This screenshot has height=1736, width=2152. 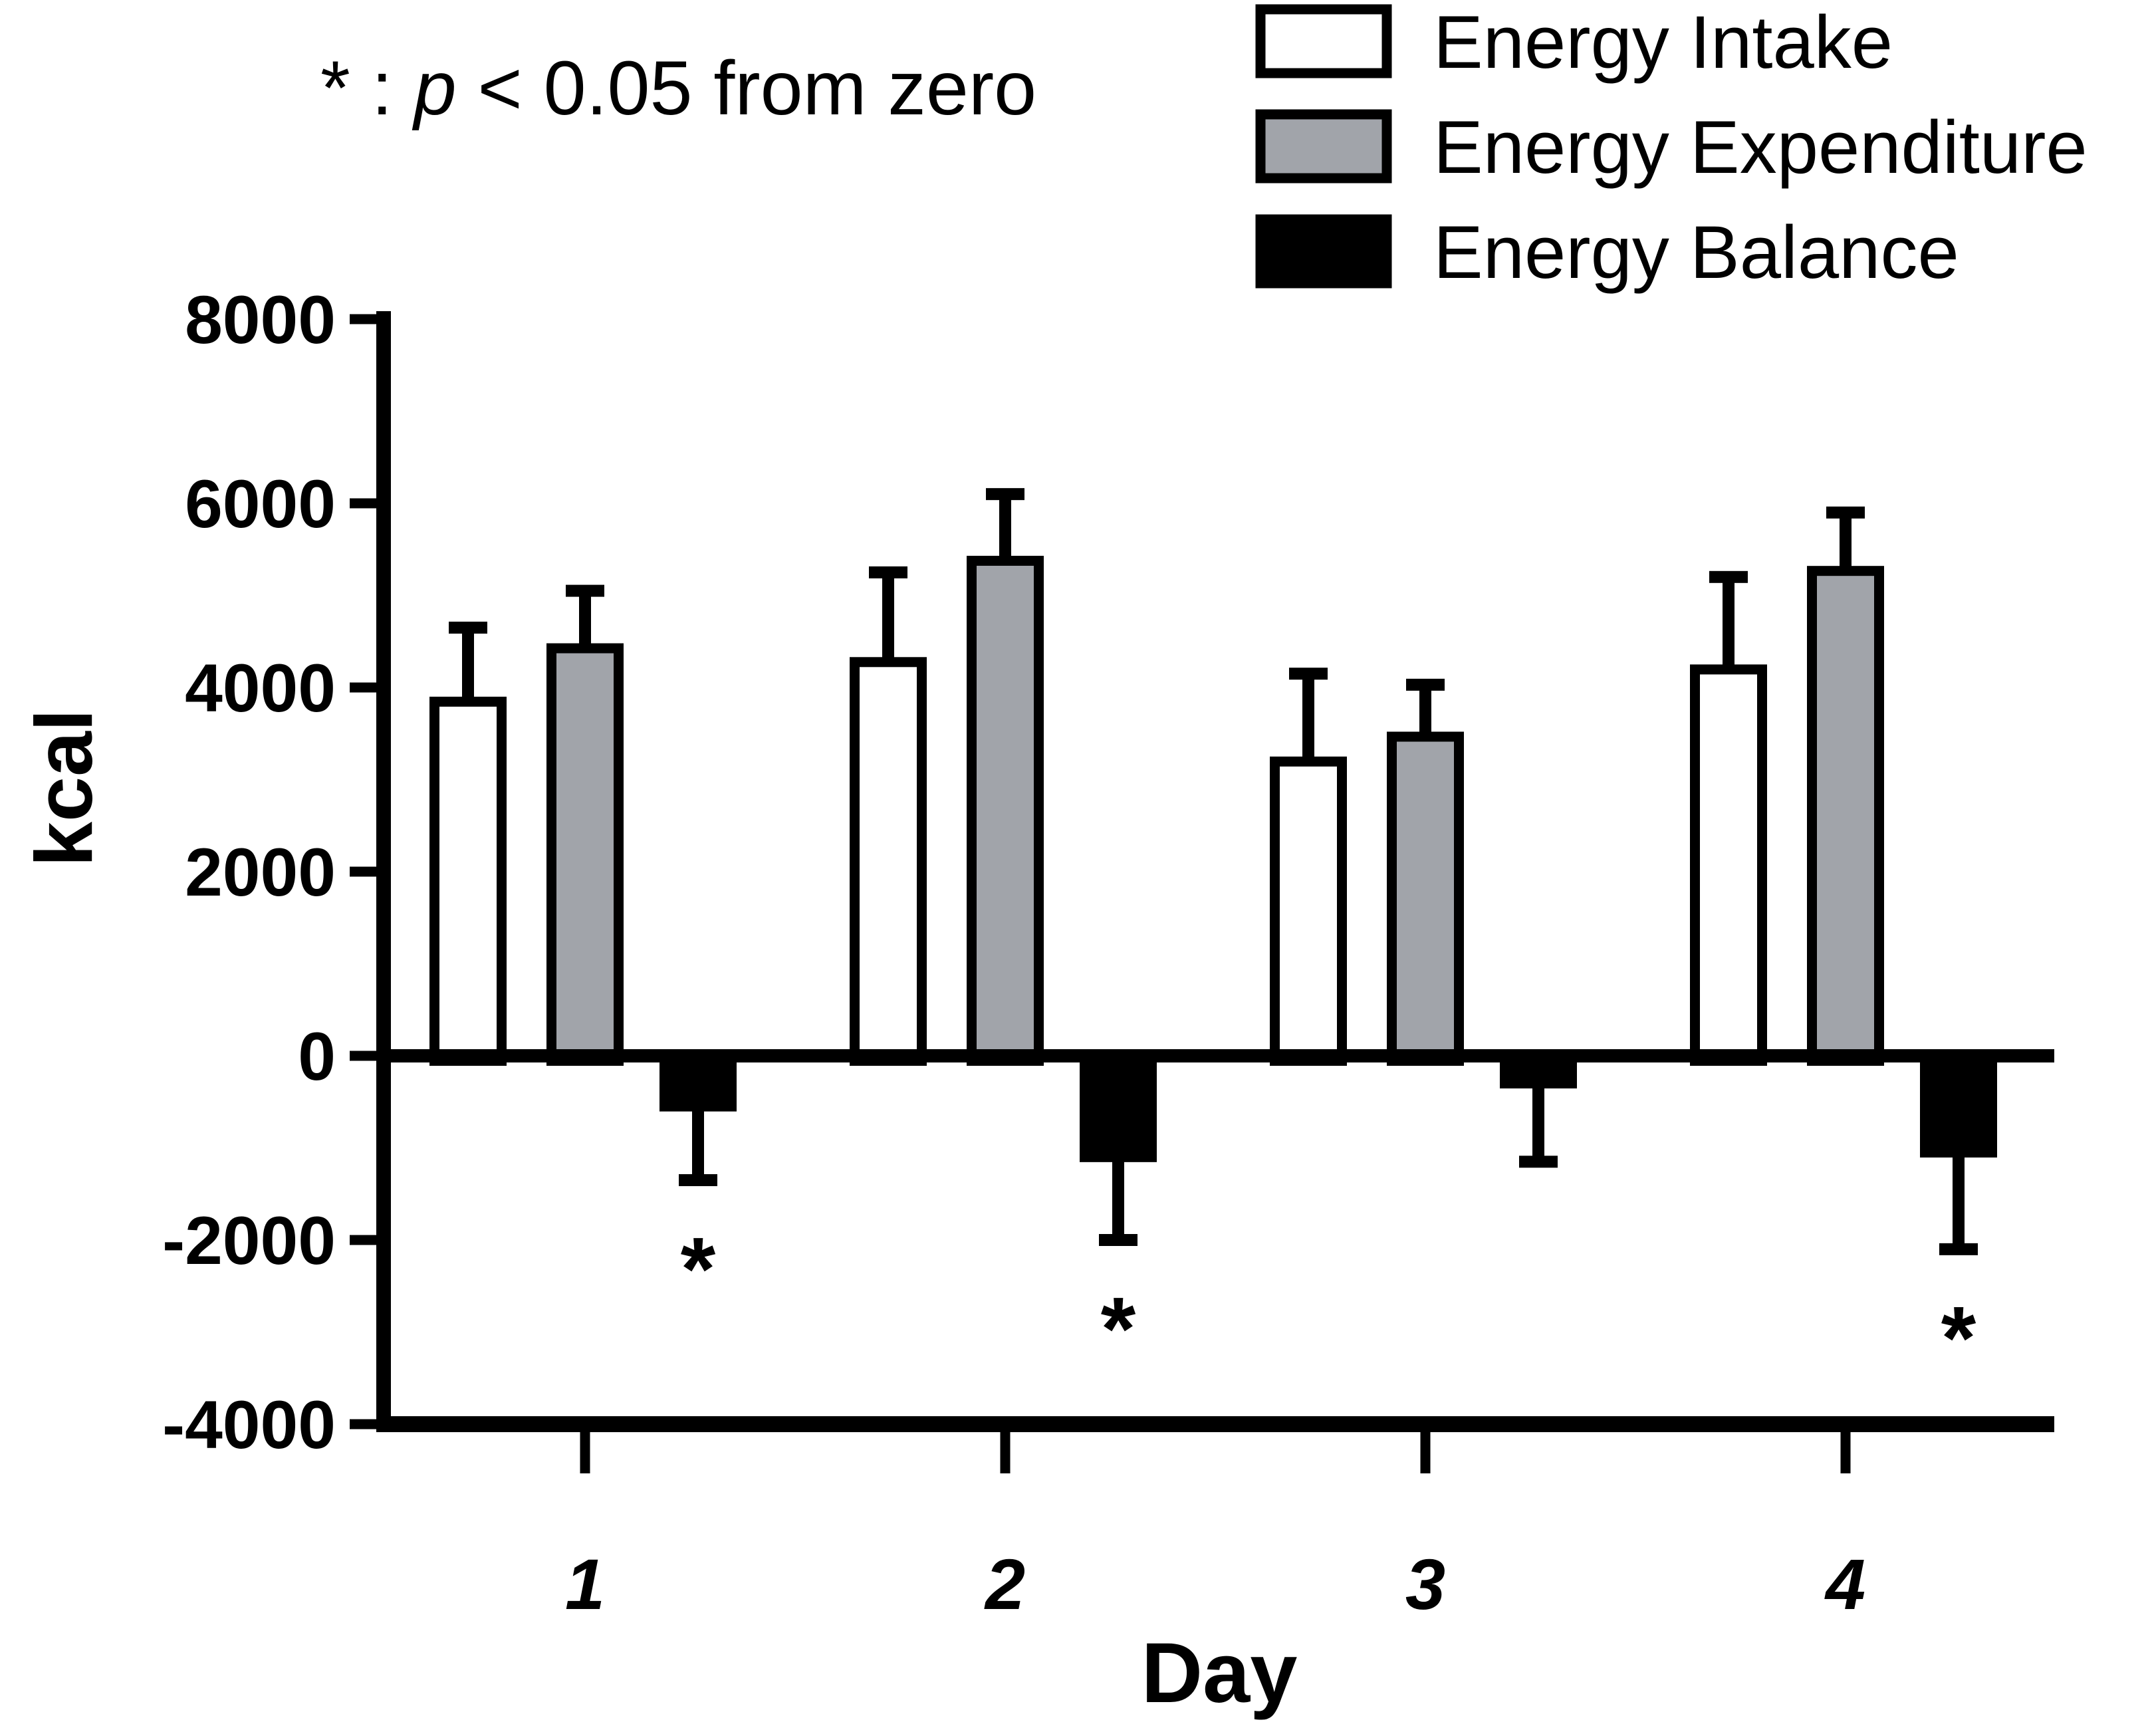 What do you see at coordinates (249, 1241) in the screenshot?
I see `y-tick-label: -2000` at bounding box center [249, 1241].